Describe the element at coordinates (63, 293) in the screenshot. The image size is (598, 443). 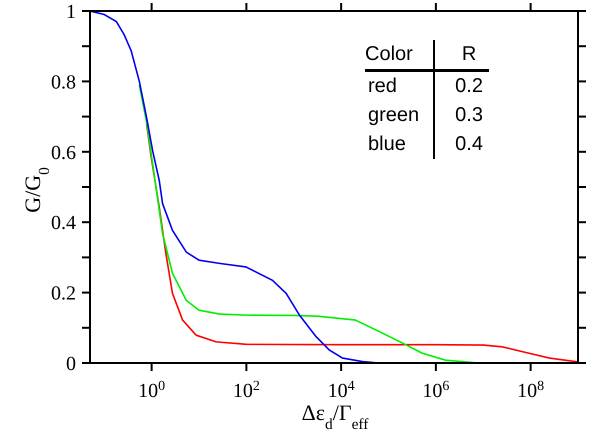
I see `y-tick-label: 0.2` at that location.